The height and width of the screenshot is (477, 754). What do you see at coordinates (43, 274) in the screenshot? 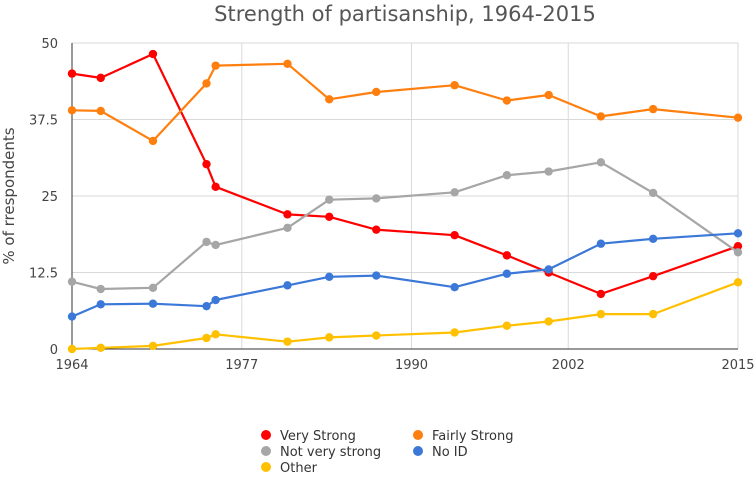
I see `y-tick-label: 12.5` at bounding box center [43, 274].